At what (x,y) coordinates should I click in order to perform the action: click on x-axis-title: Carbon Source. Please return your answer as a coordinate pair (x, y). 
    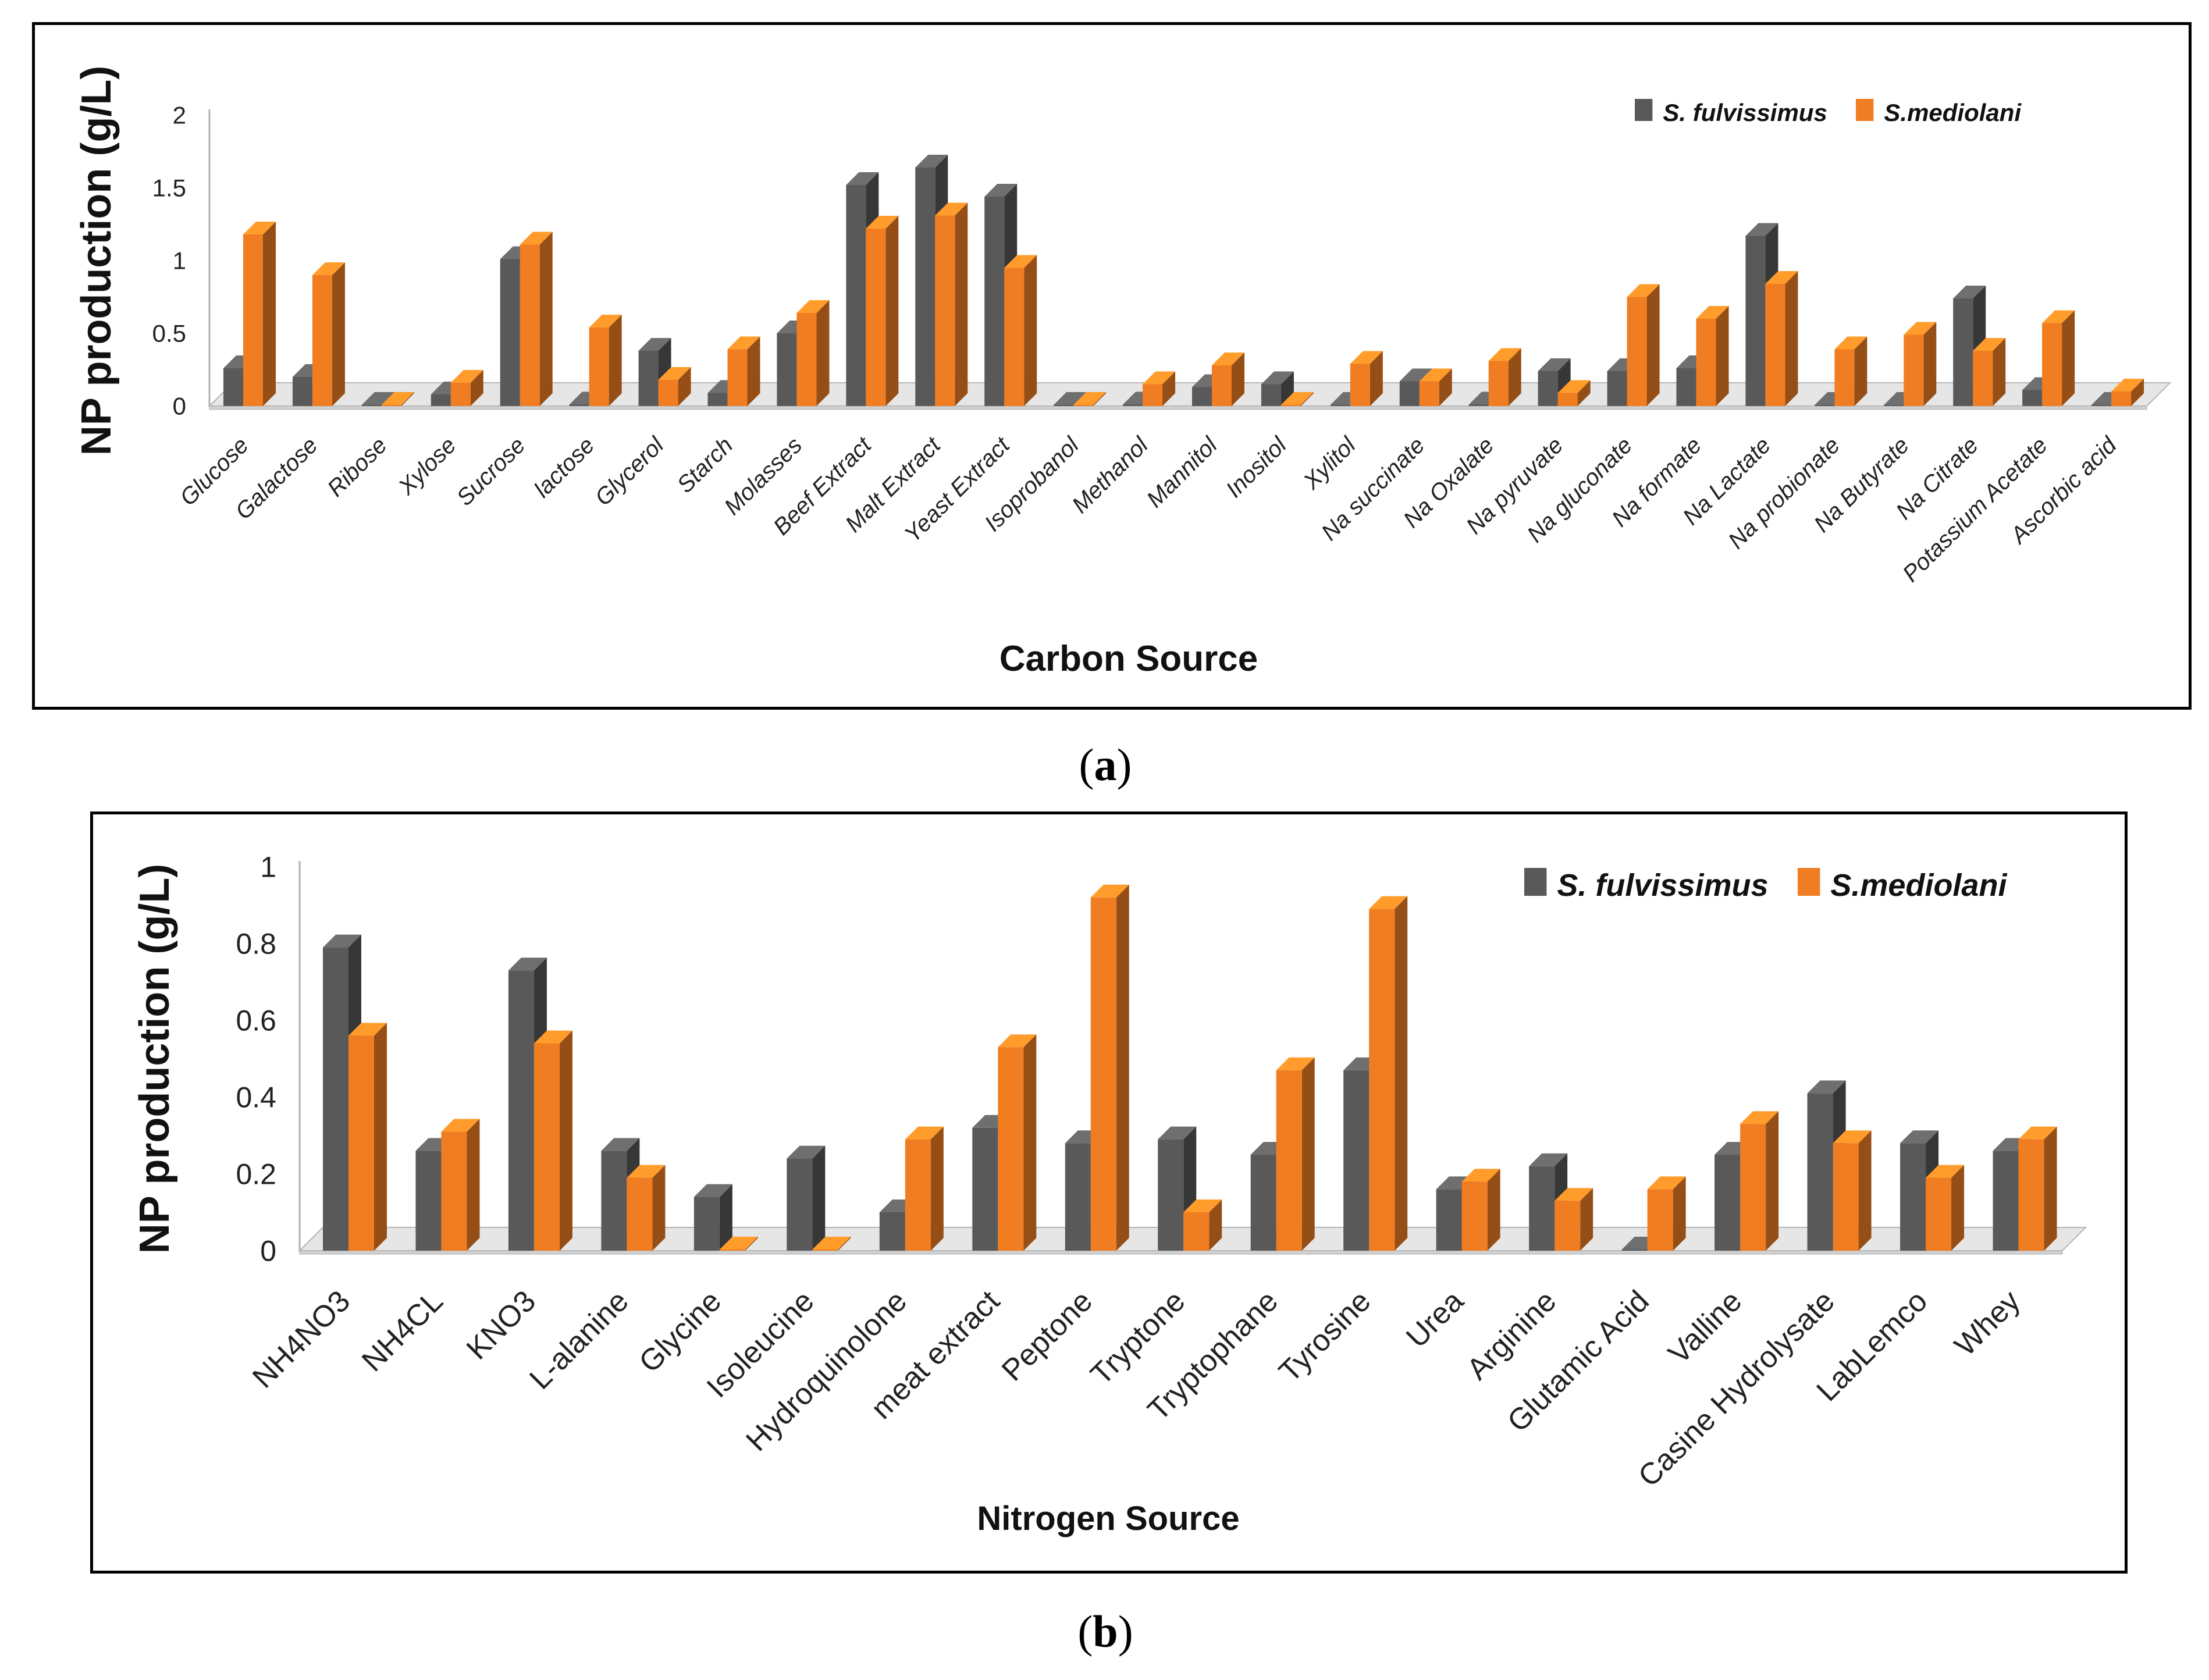
    Looking at the image, I should click on (1128, 659).